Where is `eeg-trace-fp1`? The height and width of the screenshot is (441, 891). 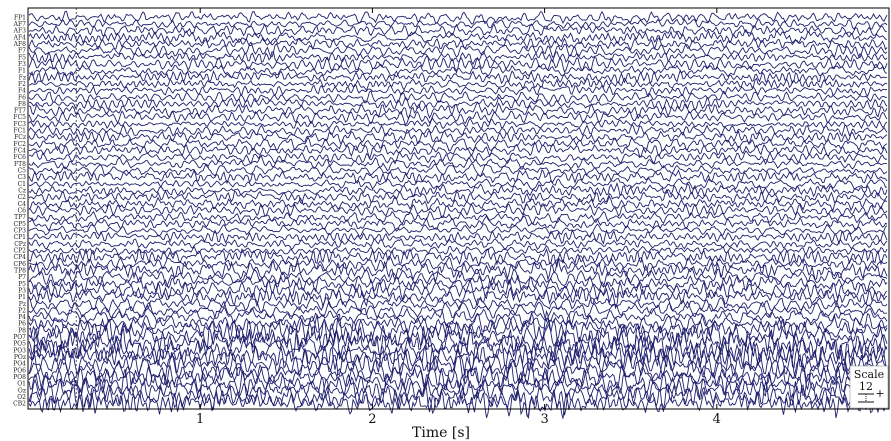 eeg-trace-fp1 is located at coordinates (458, 17).